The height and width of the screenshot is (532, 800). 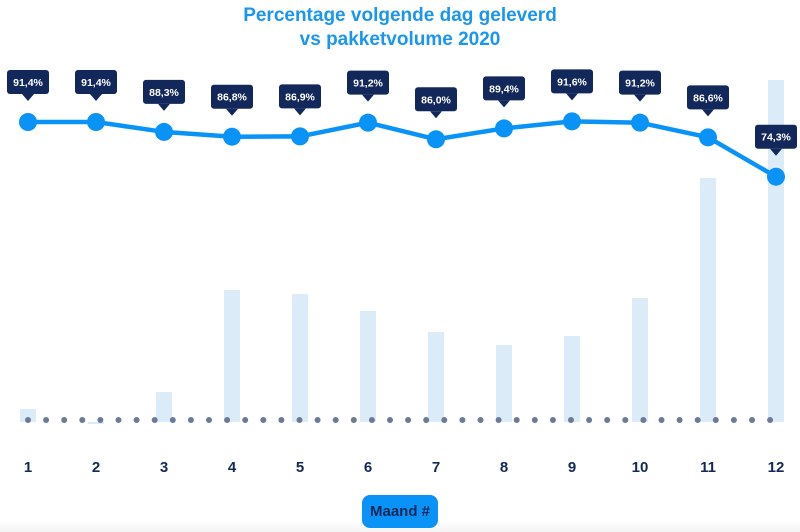 I want to click on data-label: 86,0%, so click(x=436, y=100).